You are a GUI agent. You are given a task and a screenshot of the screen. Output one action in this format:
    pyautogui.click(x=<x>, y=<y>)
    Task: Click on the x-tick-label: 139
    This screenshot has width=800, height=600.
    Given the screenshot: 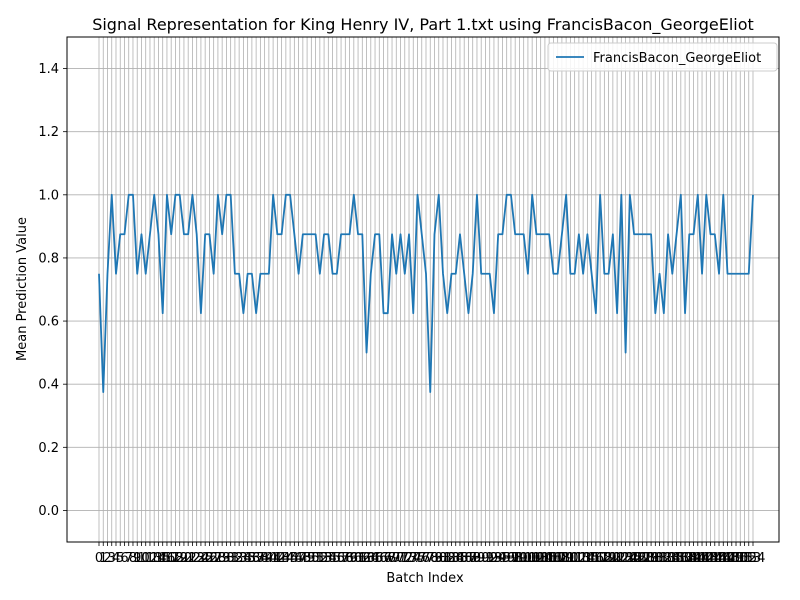 What is the action you would take?
    pyautogui.click(x=689, y=558)
    